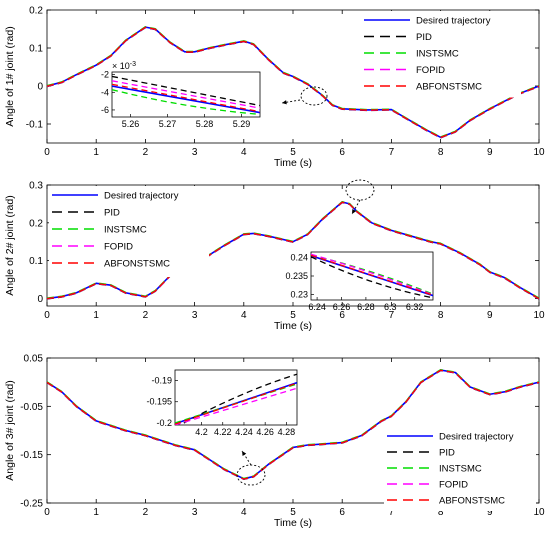 The width and height of the screenshot is (550, 540). What do you see at coordinates (244, 432) in the screenshot?
I see `inset-x-tick-label: 4.24` at bounding box center [244, 432].